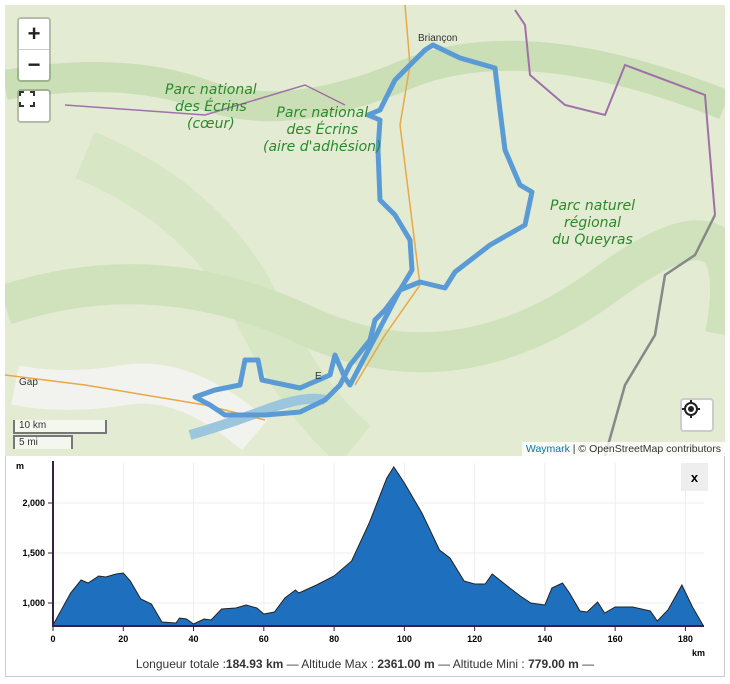 This screenshot has width=730, height=684. Describe the element at coordinates (28, 382) in the screenshot. I see `town-gap: Gap` at that location.